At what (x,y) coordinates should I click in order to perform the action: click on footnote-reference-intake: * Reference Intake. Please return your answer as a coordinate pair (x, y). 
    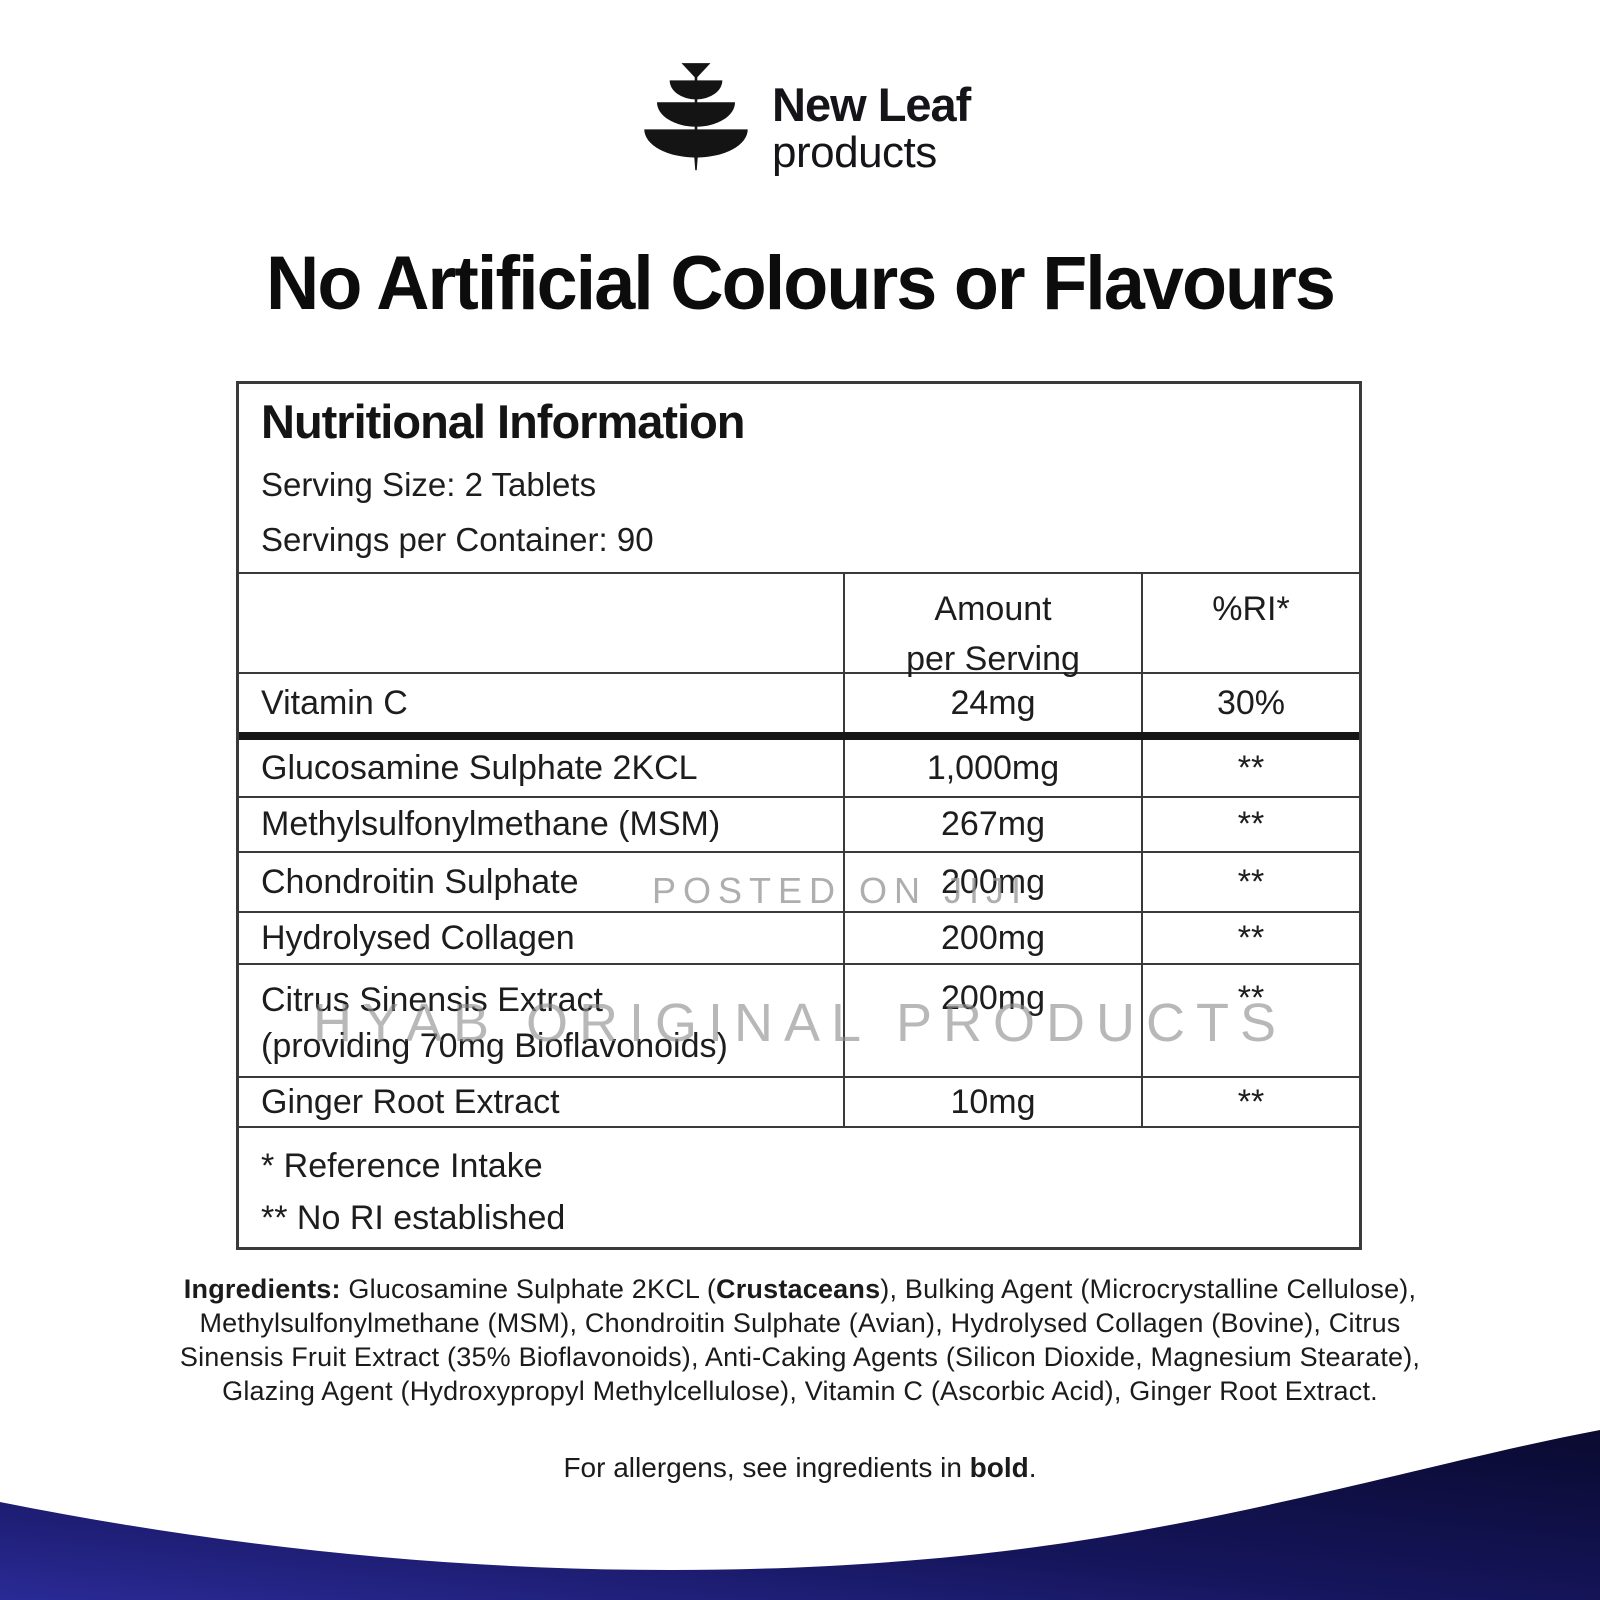
    Looking at the image, I should click on (402, 1166).